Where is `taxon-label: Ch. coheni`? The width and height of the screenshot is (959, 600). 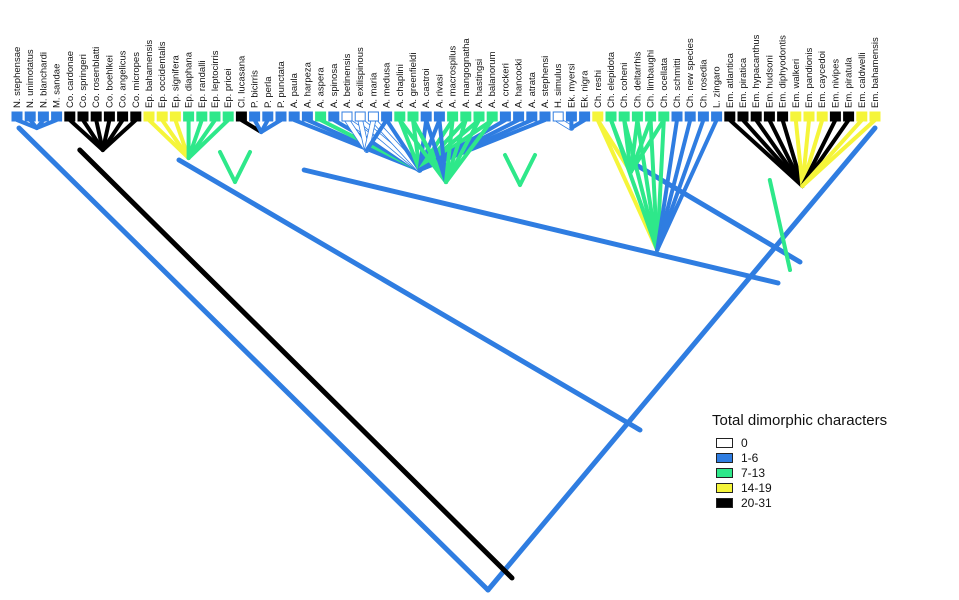 taxon-label: Ch. coheni is located at coordinates (624, 85).